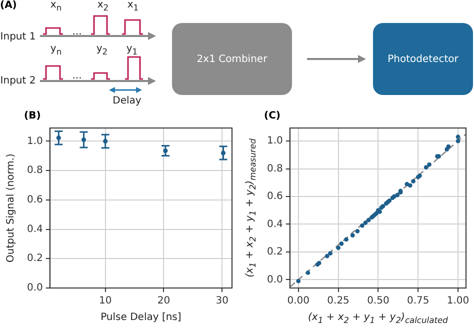 This screenshot has height=330, width=474. What do you see at coordinates (458, 301) in the screenshot?
I see `x-tick-label: 1.00` at bounding box center [458, 301].